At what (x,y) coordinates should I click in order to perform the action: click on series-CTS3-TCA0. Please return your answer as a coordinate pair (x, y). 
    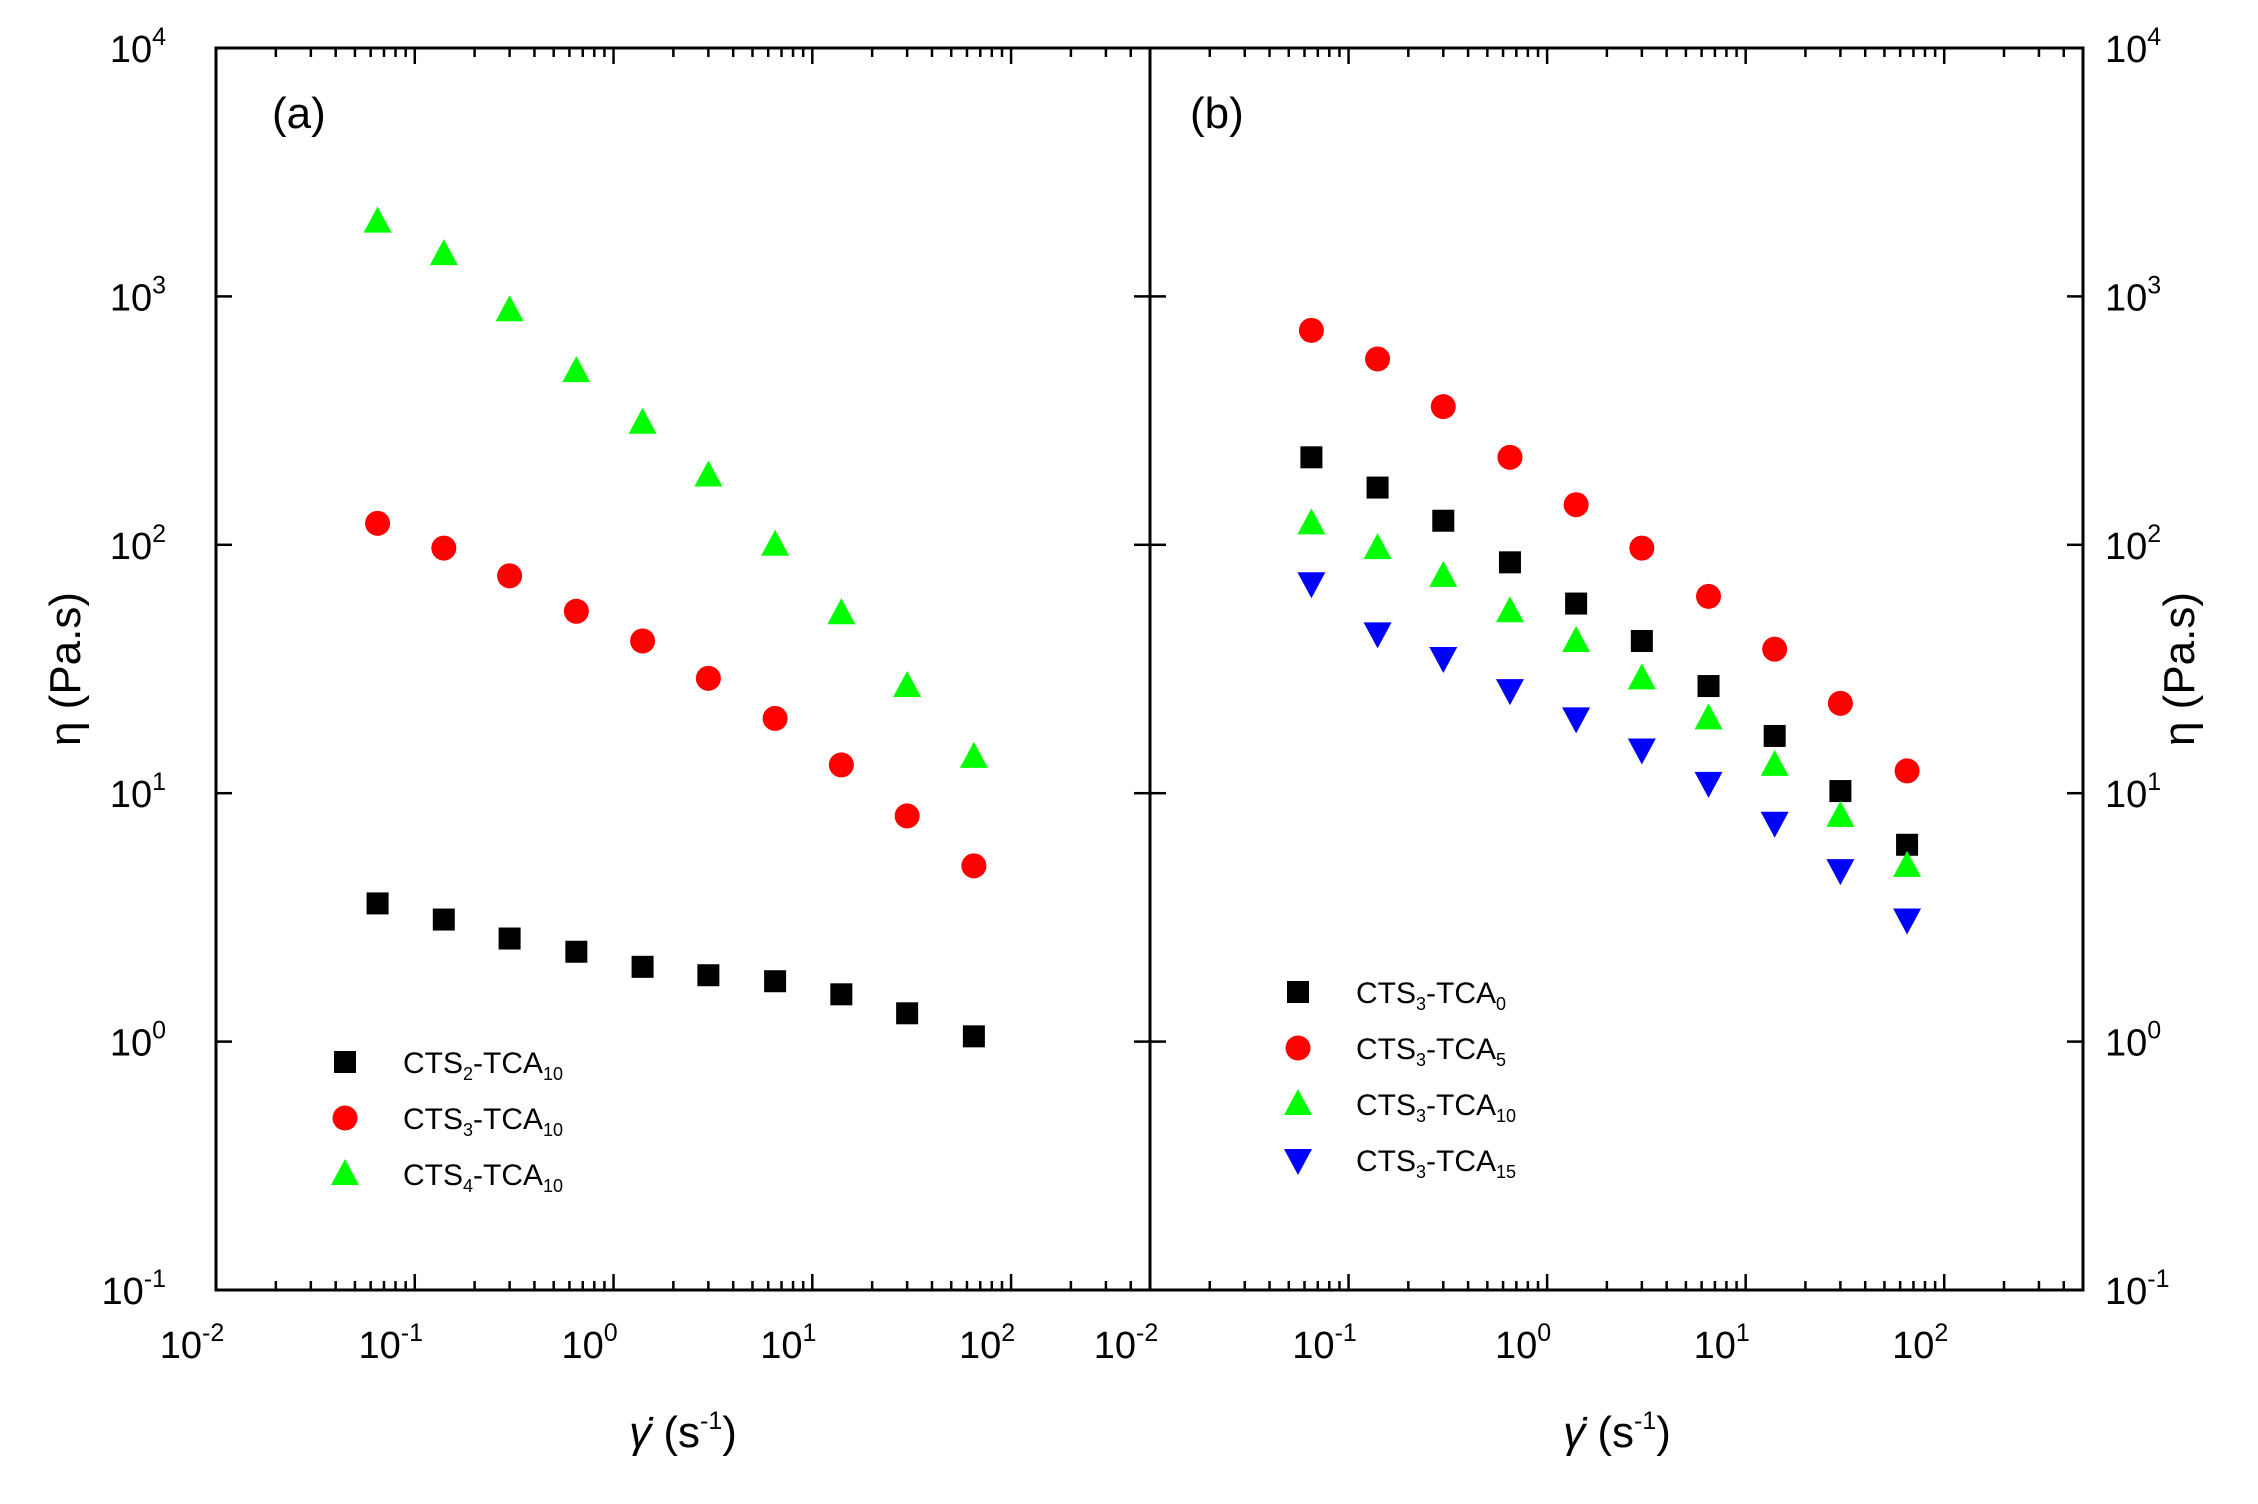
    Looking at the image, I should click on (1609, 651).